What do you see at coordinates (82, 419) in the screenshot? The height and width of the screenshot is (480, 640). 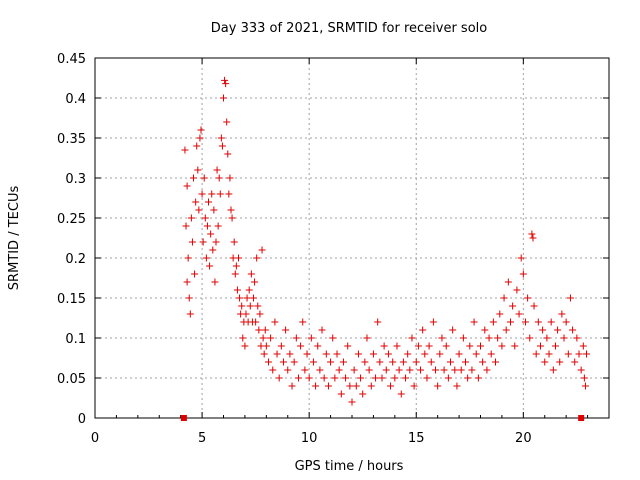 I see `y-tick-label: 0` at bounding box center [82, 419].